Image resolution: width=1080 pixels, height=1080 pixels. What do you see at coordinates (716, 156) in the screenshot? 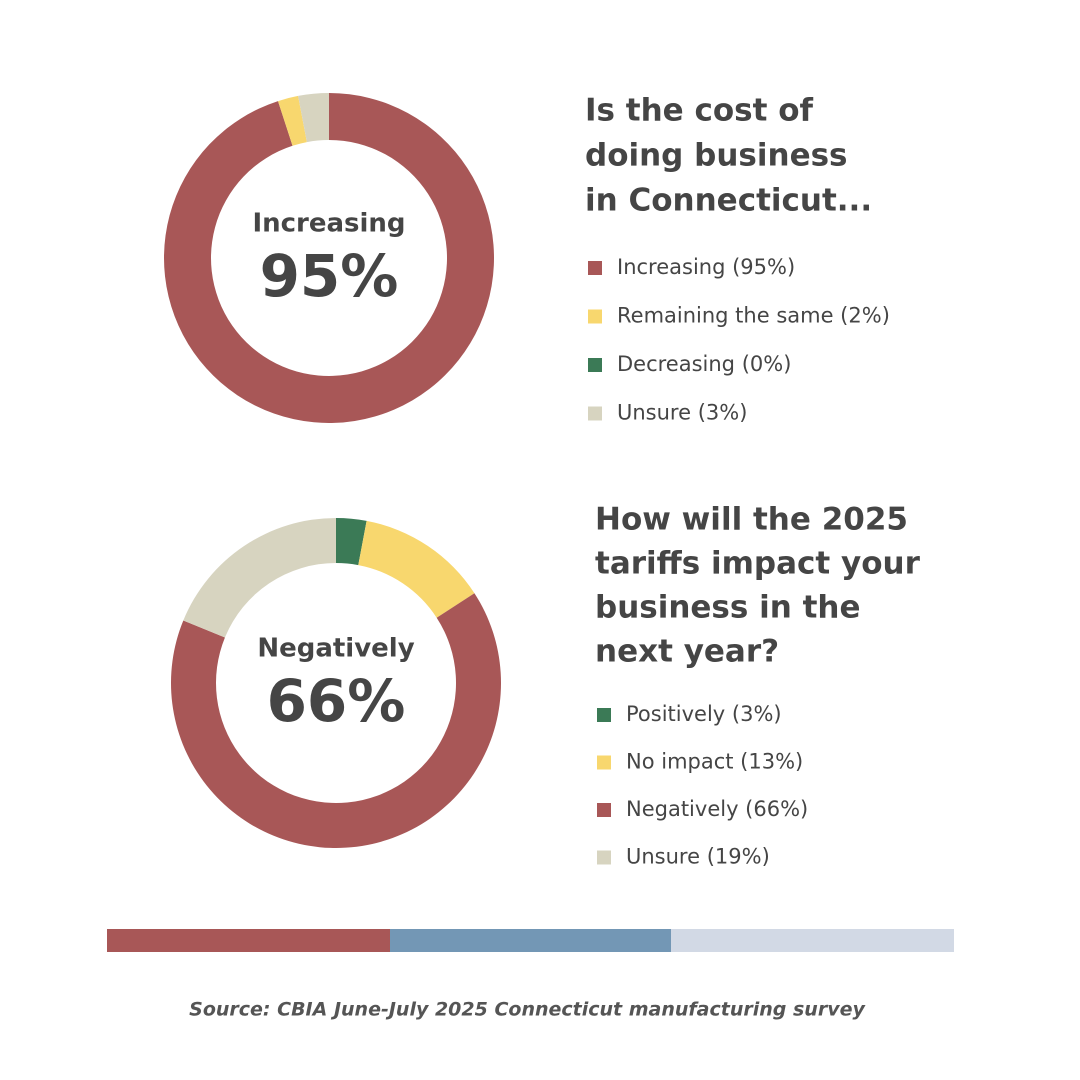
I see `chart-title: doing business` at bounding box center [716, 156].